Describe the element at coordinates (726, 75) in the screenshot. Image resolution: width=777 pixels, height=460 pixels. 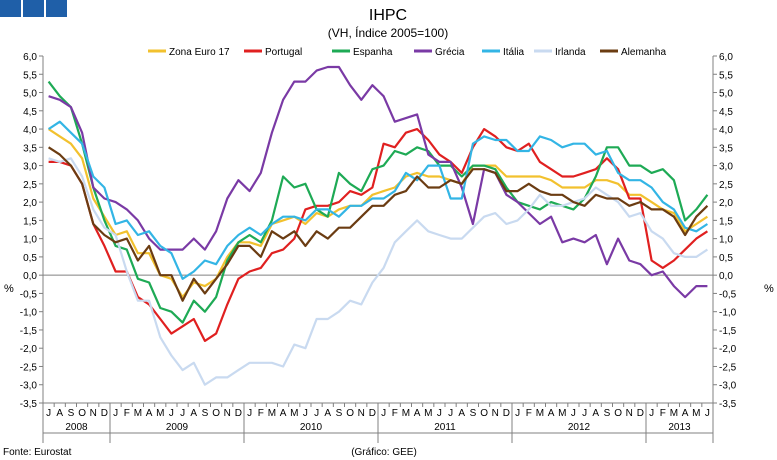
I see `y-tick-label-right: 5,5` at that location.